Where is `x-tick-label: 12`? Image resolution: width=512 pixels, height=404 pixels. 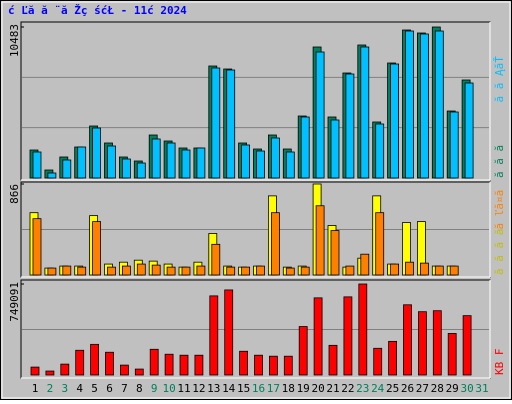 x-tick-label: 12 is located at coordinates (198, 388).